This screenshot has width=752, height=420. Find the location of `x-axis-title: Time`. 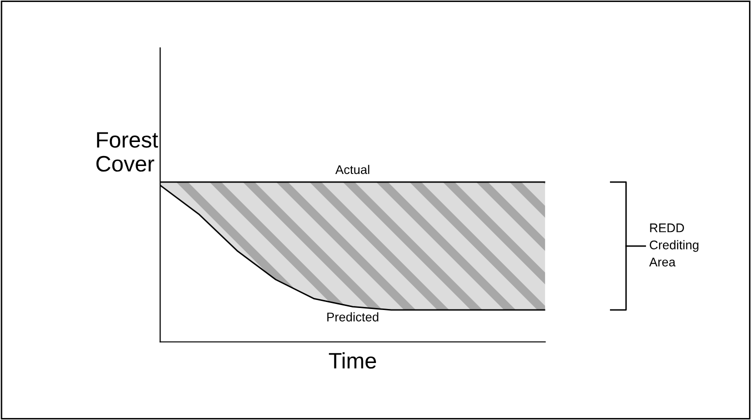

x-axis-title: Time is located at coordinates (352, 360).